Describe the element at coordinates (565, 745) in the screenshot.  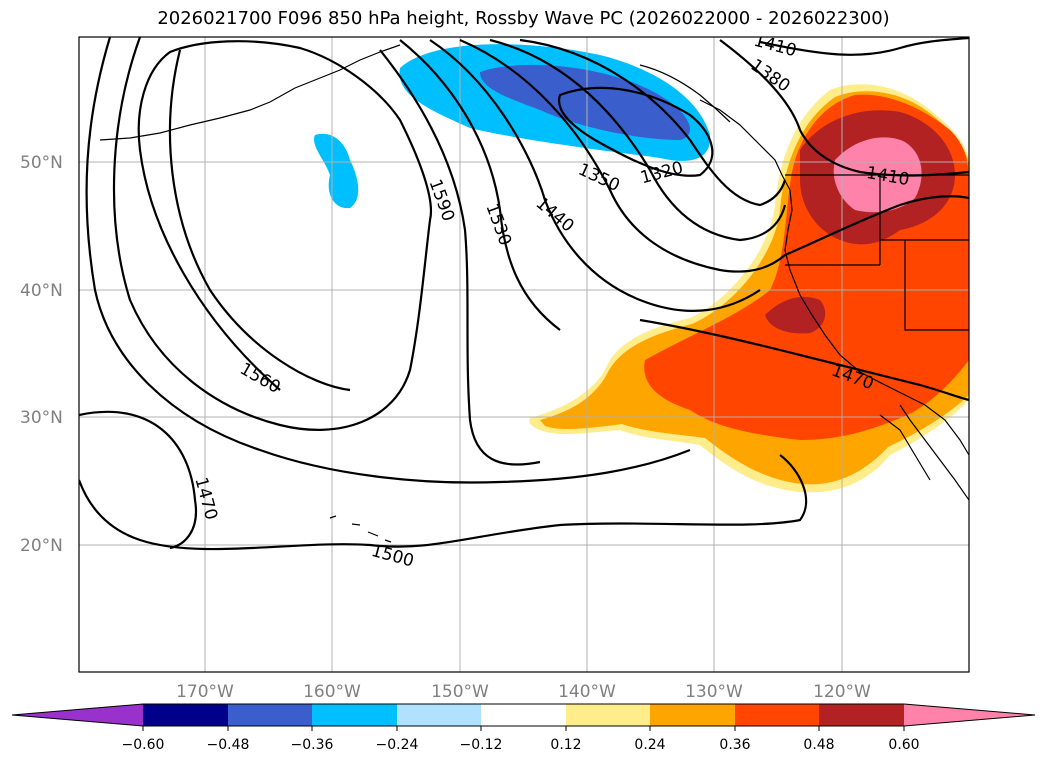
I see `colorbar-tick-label: 0.12` at that location.